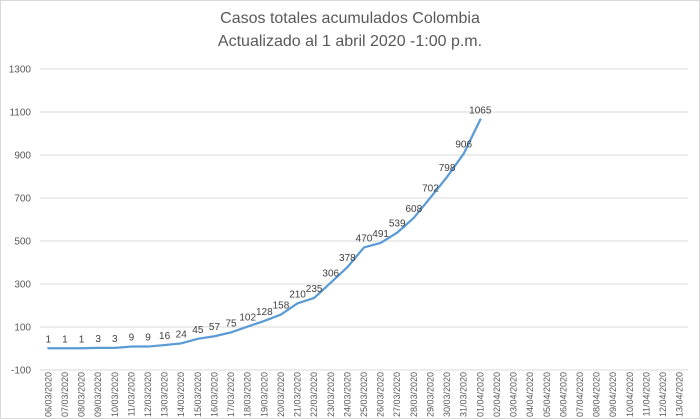  I want to click on y-tick-label: 1100, so click(20, 113).